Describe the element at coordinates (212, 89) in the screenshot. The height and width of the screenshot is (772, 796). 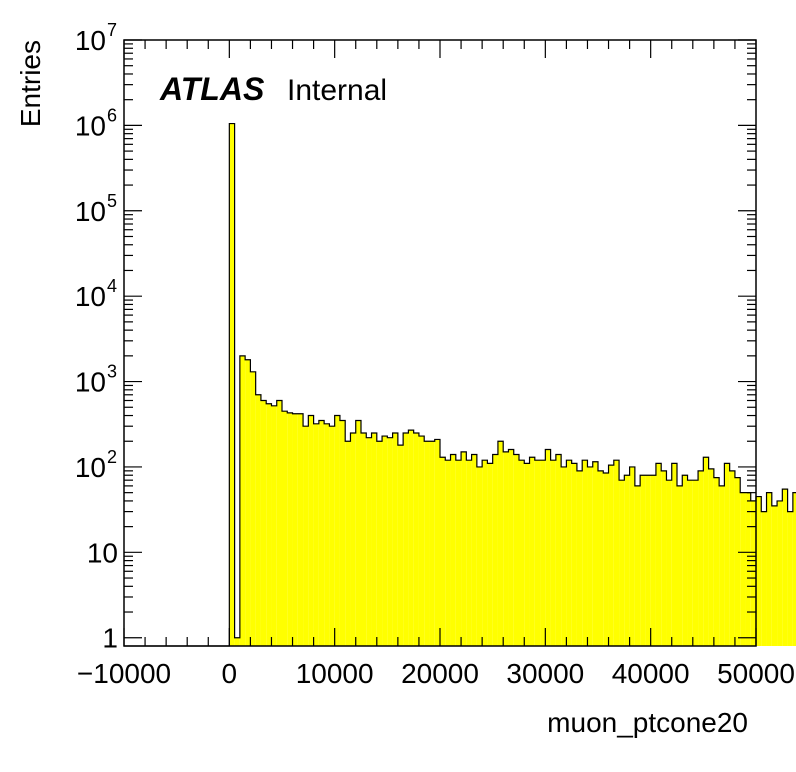
I see `atlas-label: ATLAS` at that location.